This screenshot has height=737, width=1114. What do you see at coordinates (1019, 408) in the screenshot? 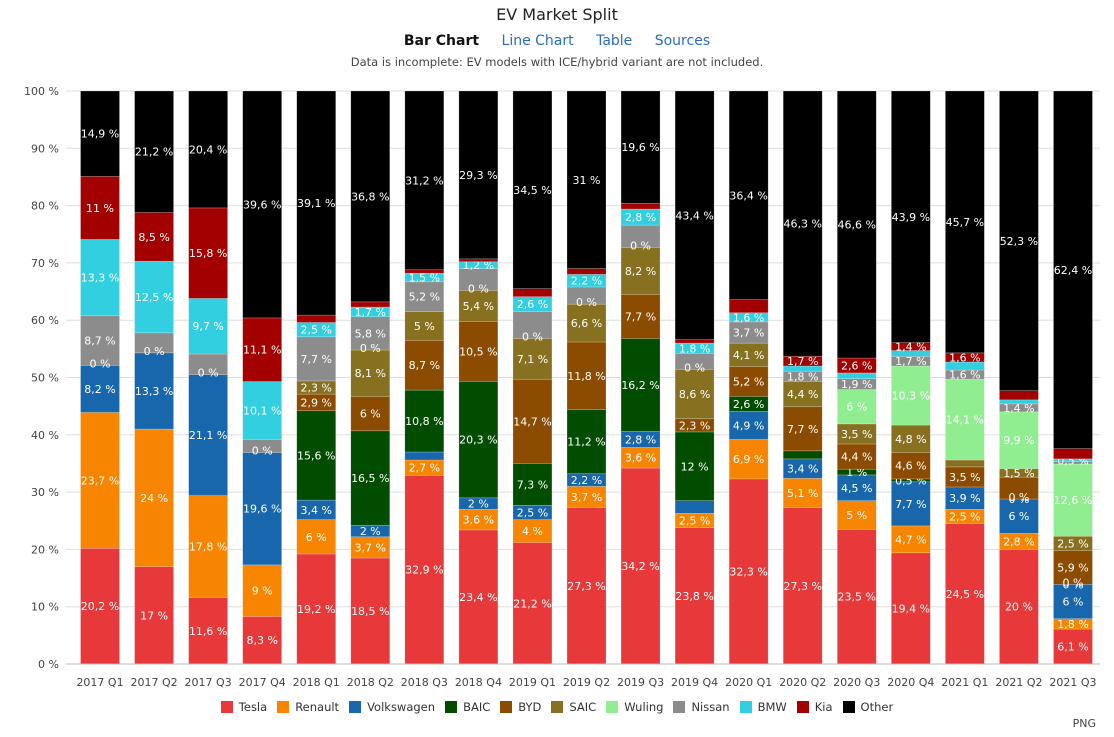
I see `bar-segment-nissan` at bounding box center [1019, 408].